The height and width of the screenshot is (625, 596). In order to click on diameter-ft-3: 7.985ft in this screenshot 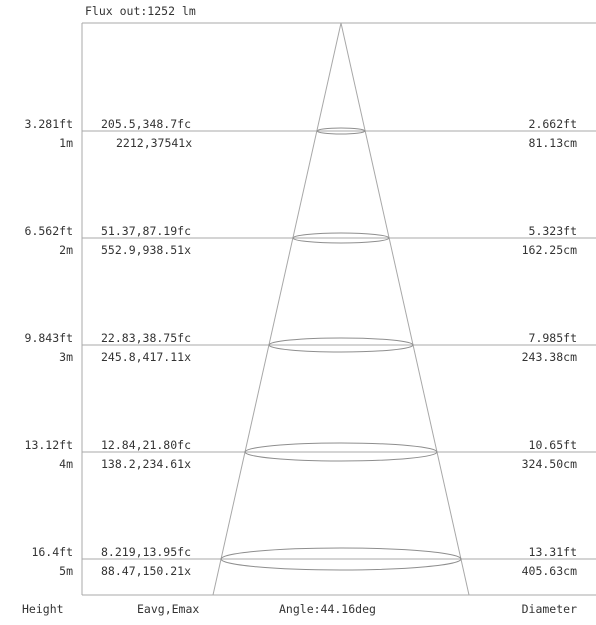, I will do `click(553, 338)`.